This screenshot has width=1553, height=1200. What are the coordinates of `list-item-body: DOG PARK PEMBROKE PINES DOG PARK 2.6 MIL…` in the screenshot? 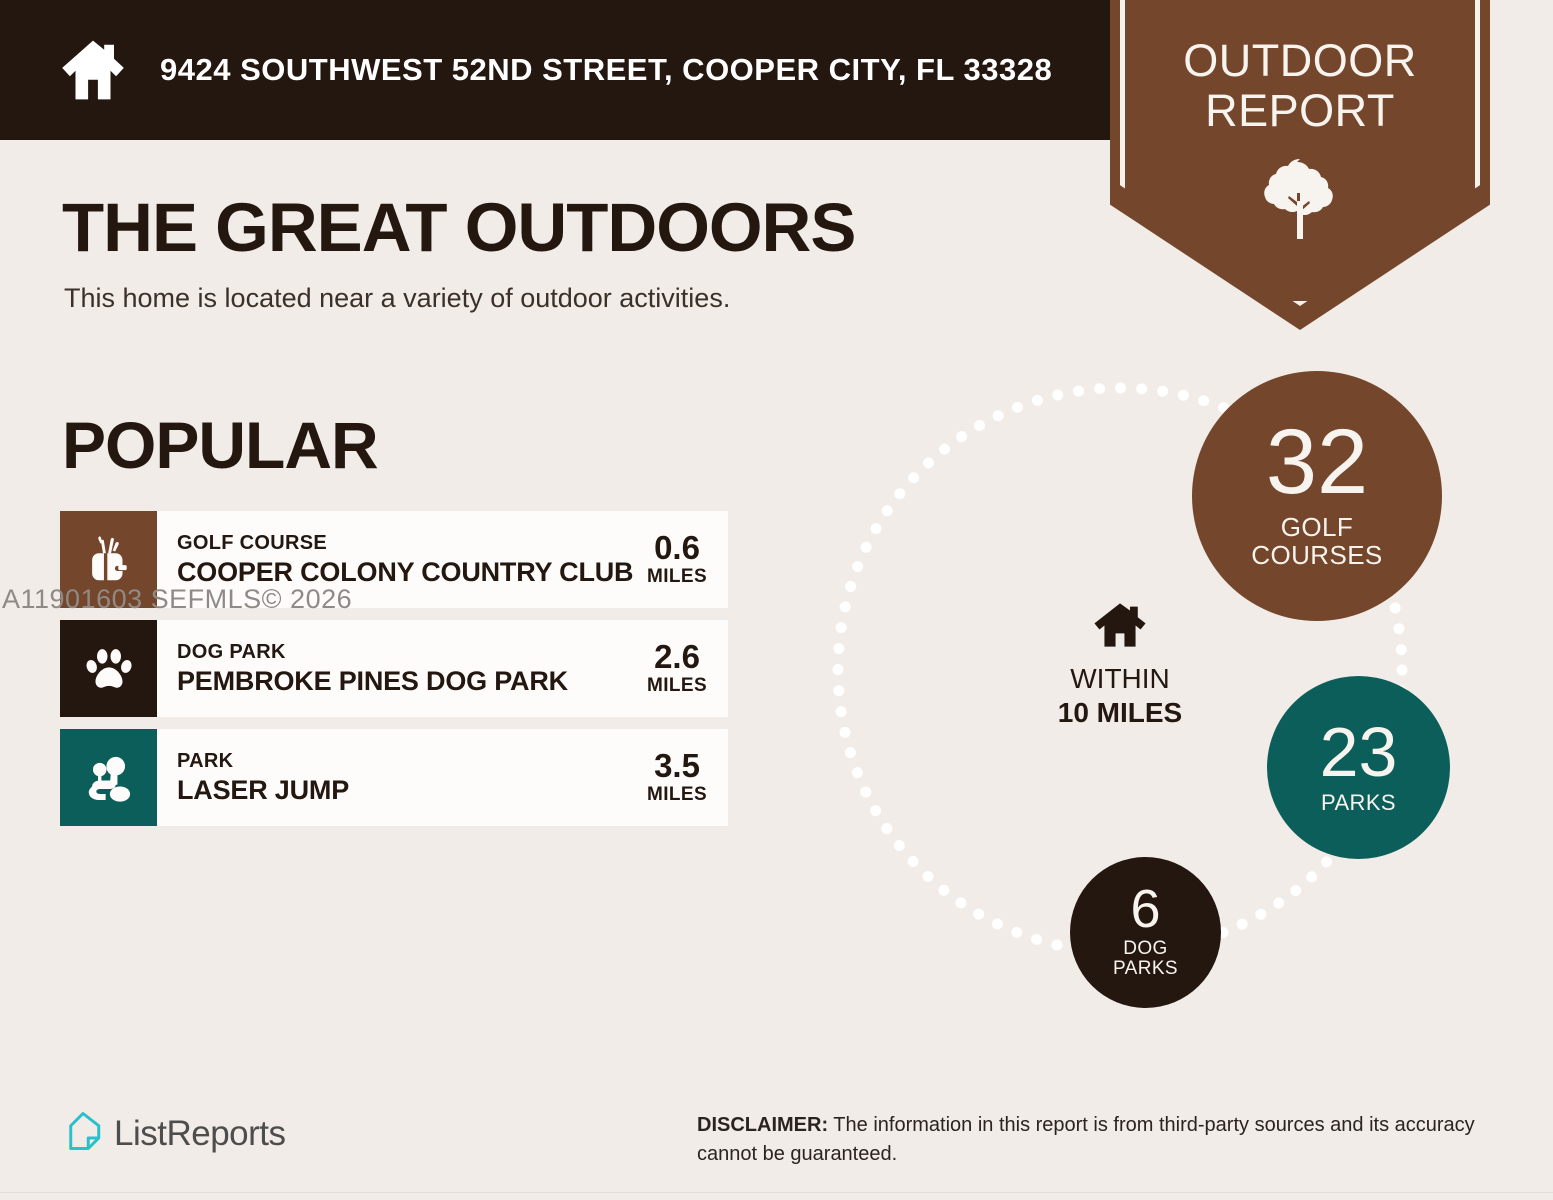 It's located at (442, 668).